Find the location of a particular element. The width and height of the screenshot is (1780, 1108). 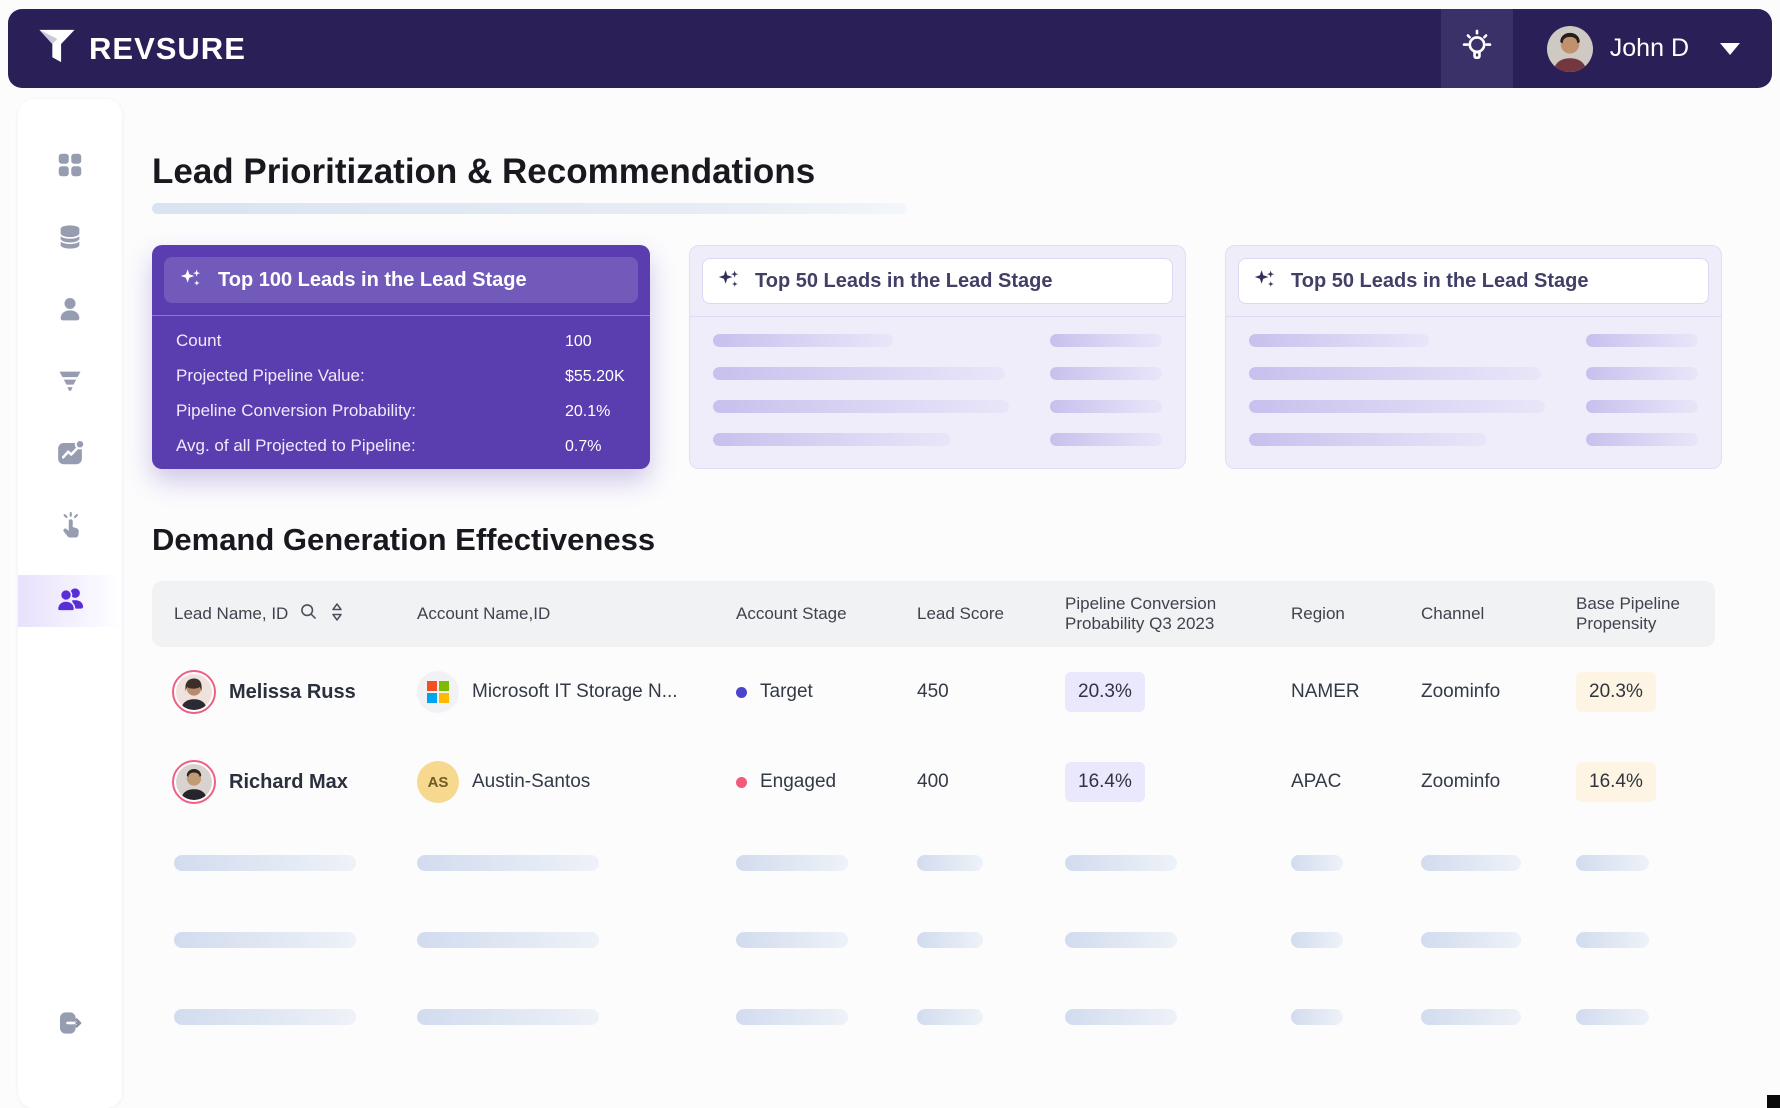

region-cell: APAC is located at coordinates (1316, 781).